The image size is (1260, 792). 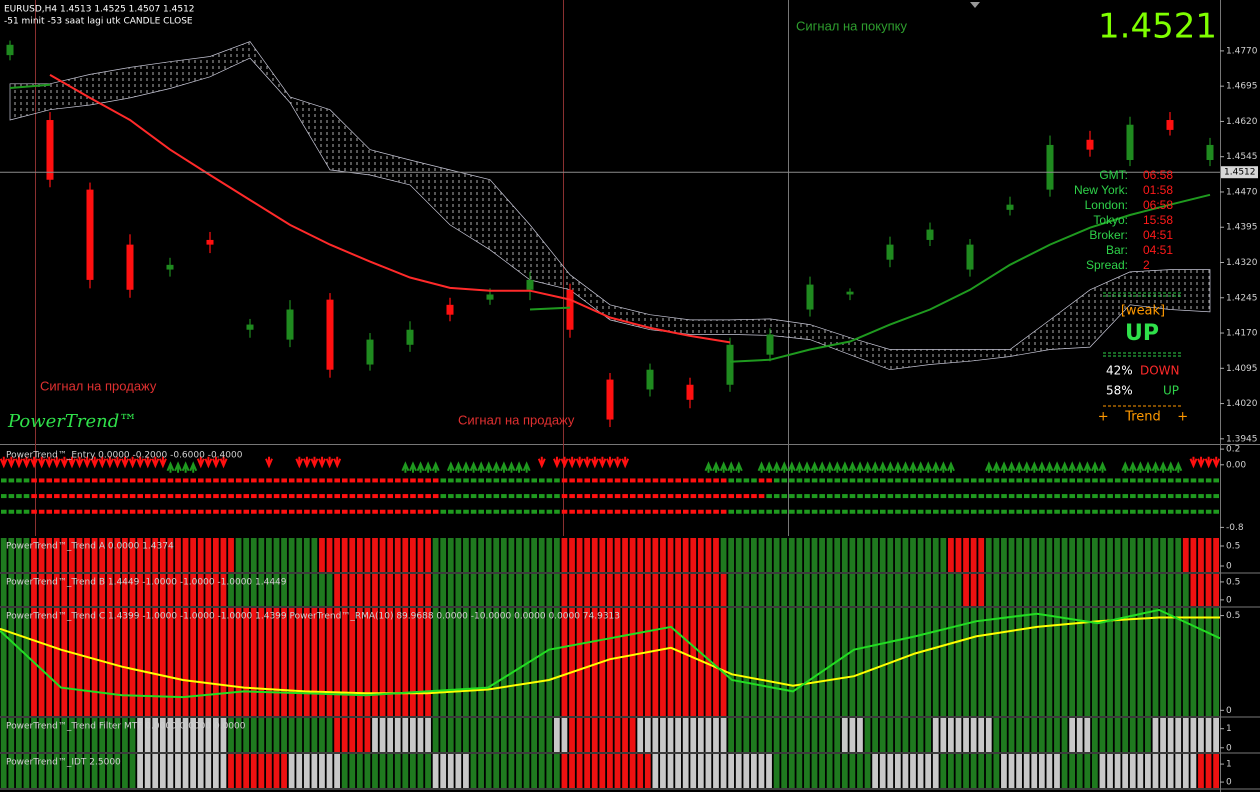 I want to click on y-tick-label: 1.4470, so click(x=1242, y=192).